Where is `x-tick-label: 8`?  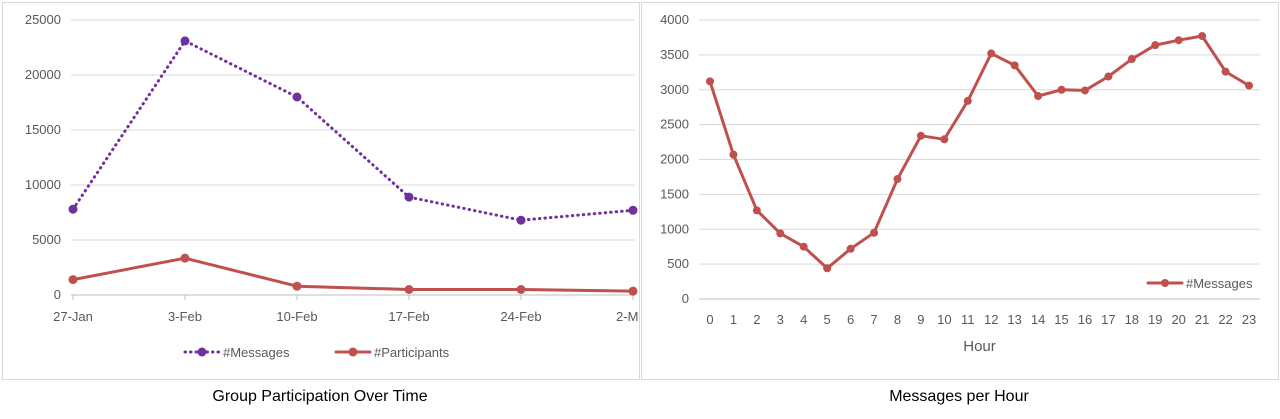
x-tick-label: 8 is located at coordinates (897, 319).